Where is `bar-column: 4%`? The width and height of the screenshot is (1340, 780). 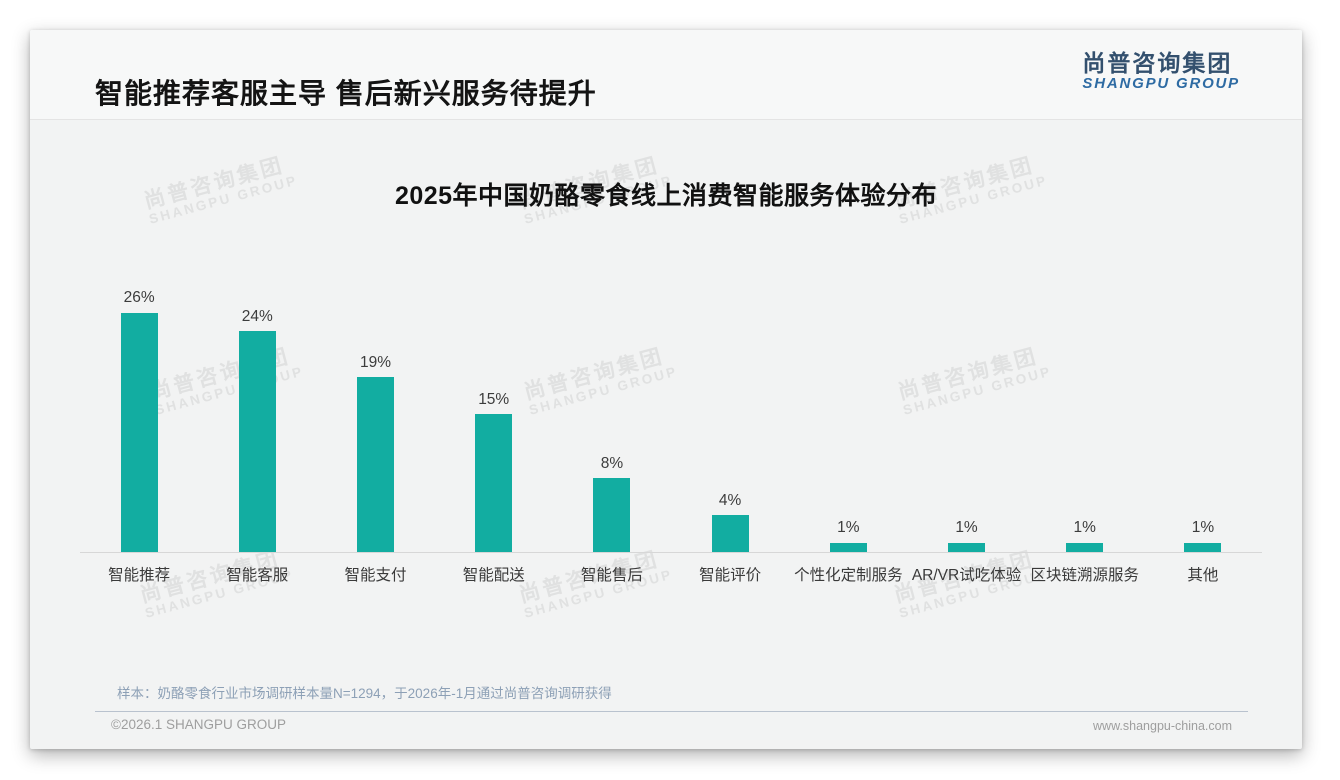
bar-column: 4% is located at coordinates (730, 417).